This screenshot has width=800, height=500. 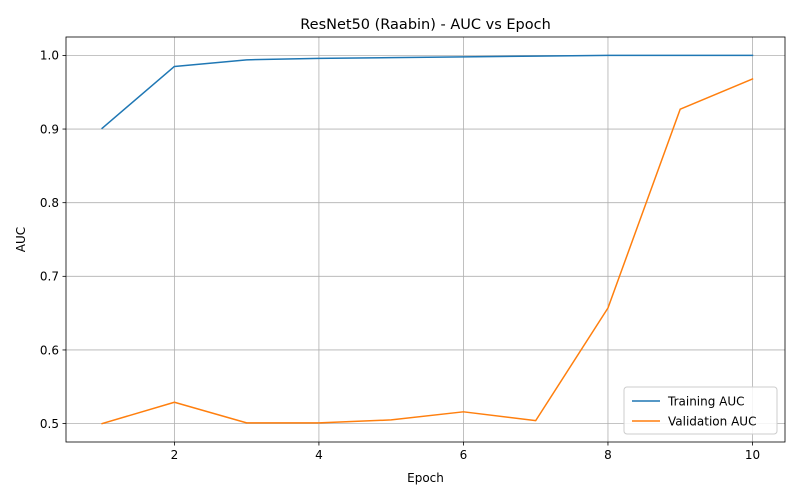 What do you see at coordinates (319, 455) in the screenshot?
I see `x-tick-label: 4` at bounding box center [319, 455].